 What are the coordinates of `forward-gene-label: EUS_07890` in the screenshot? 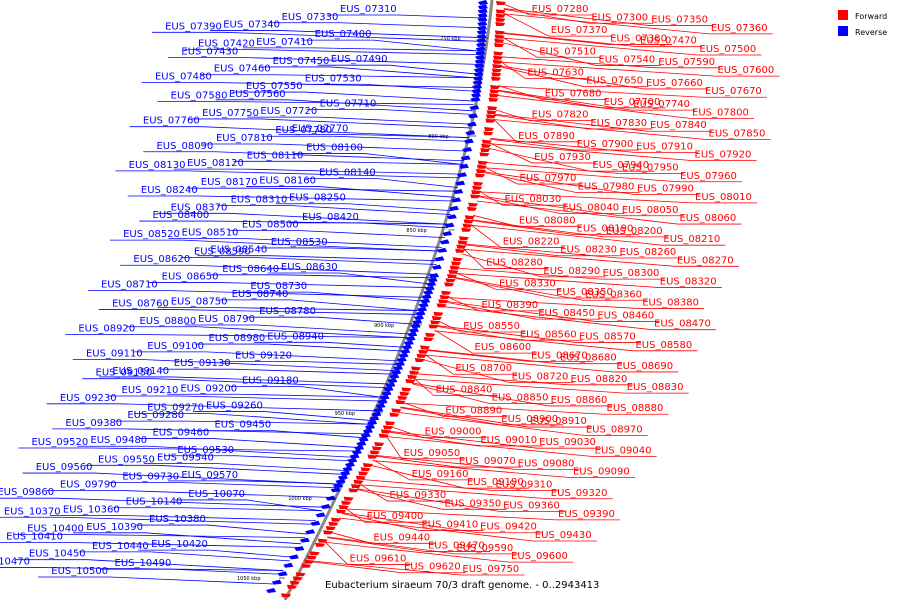 It's located at (546, 136).